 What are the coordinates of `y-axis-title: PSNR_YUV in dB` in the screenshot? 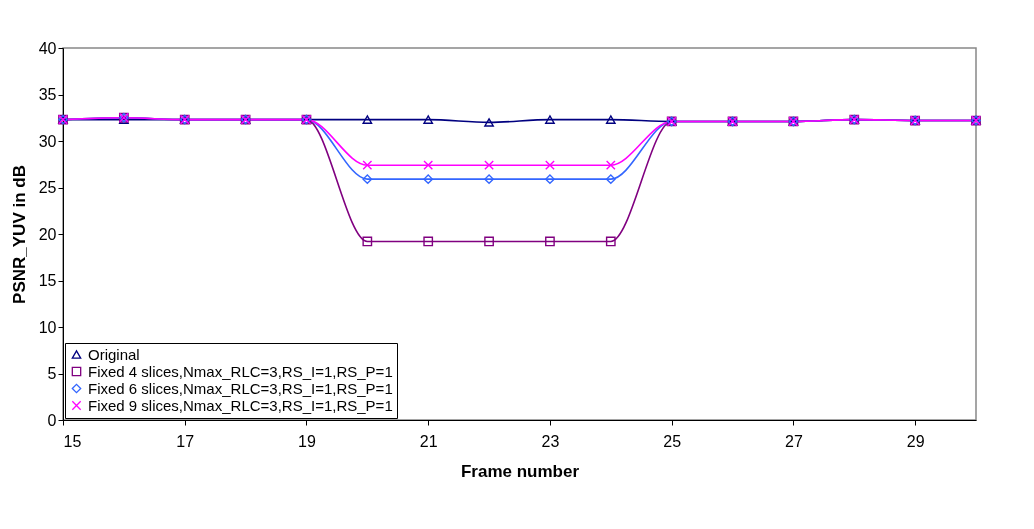 It's located at (19, 234).